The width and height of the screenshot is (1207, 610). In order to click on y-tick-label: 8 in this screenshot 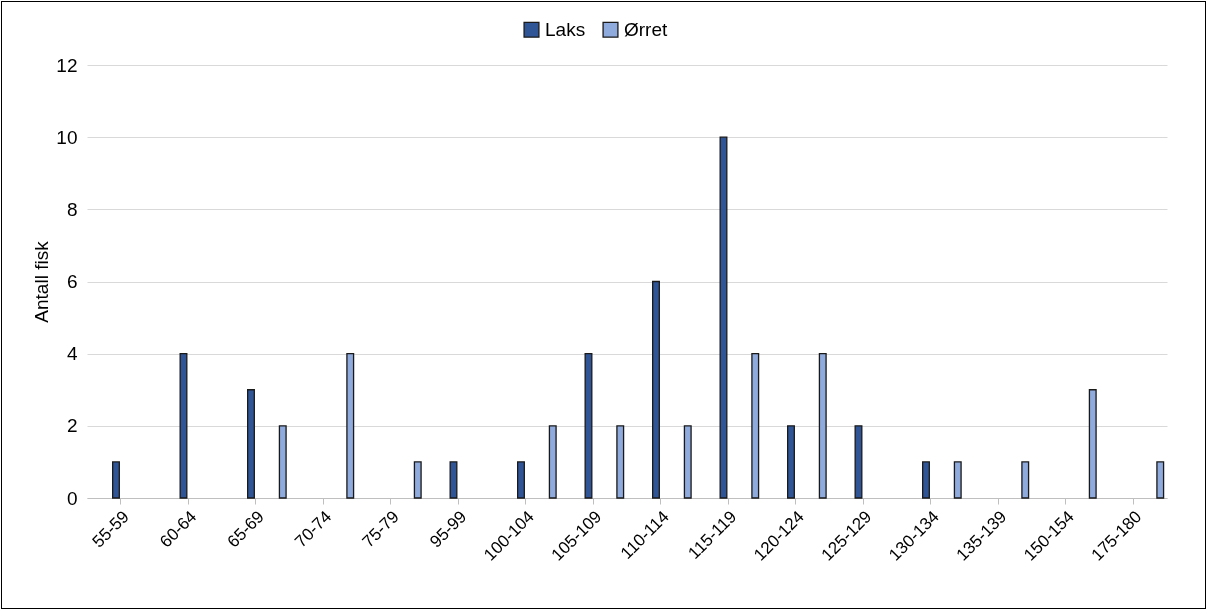, I will do `click(72, 209)`.